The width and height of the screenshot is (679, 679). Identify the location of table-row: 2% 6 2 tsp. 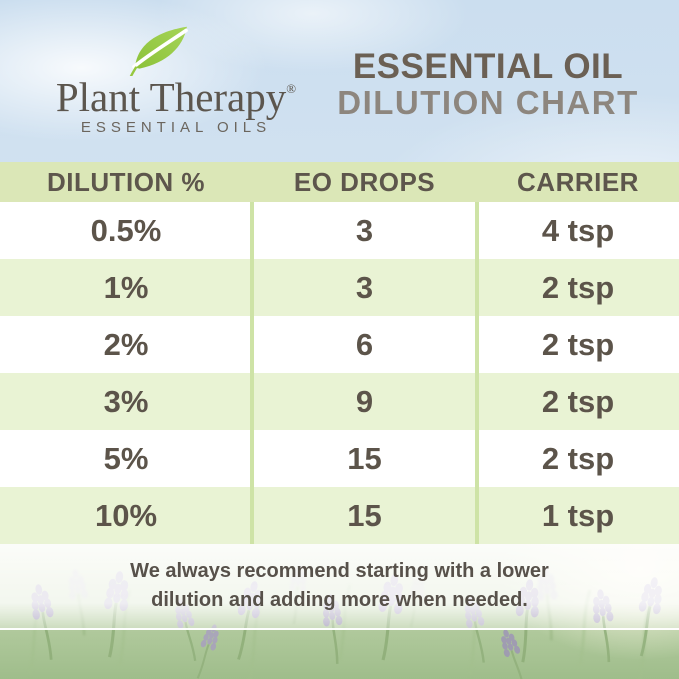
(339, 344).